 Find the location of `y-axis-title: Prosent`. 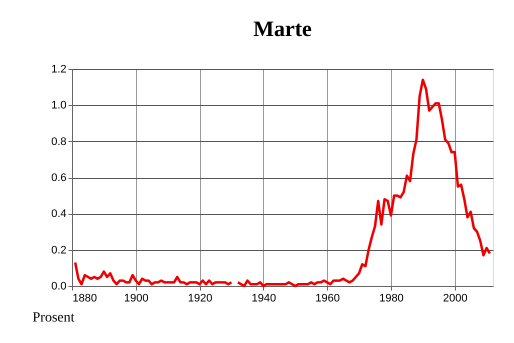

y-axis-title: Prosent is located at coordinates (53, 318).